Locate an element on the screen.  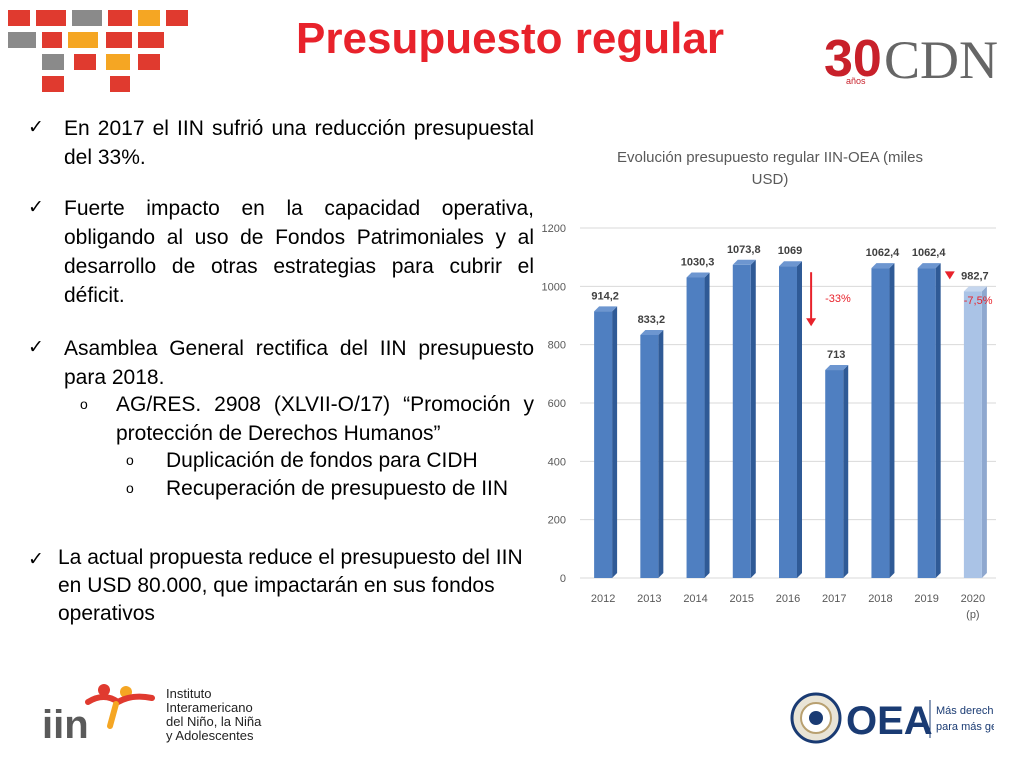
cdn-number: 30 is located at coordinates (853, 59).